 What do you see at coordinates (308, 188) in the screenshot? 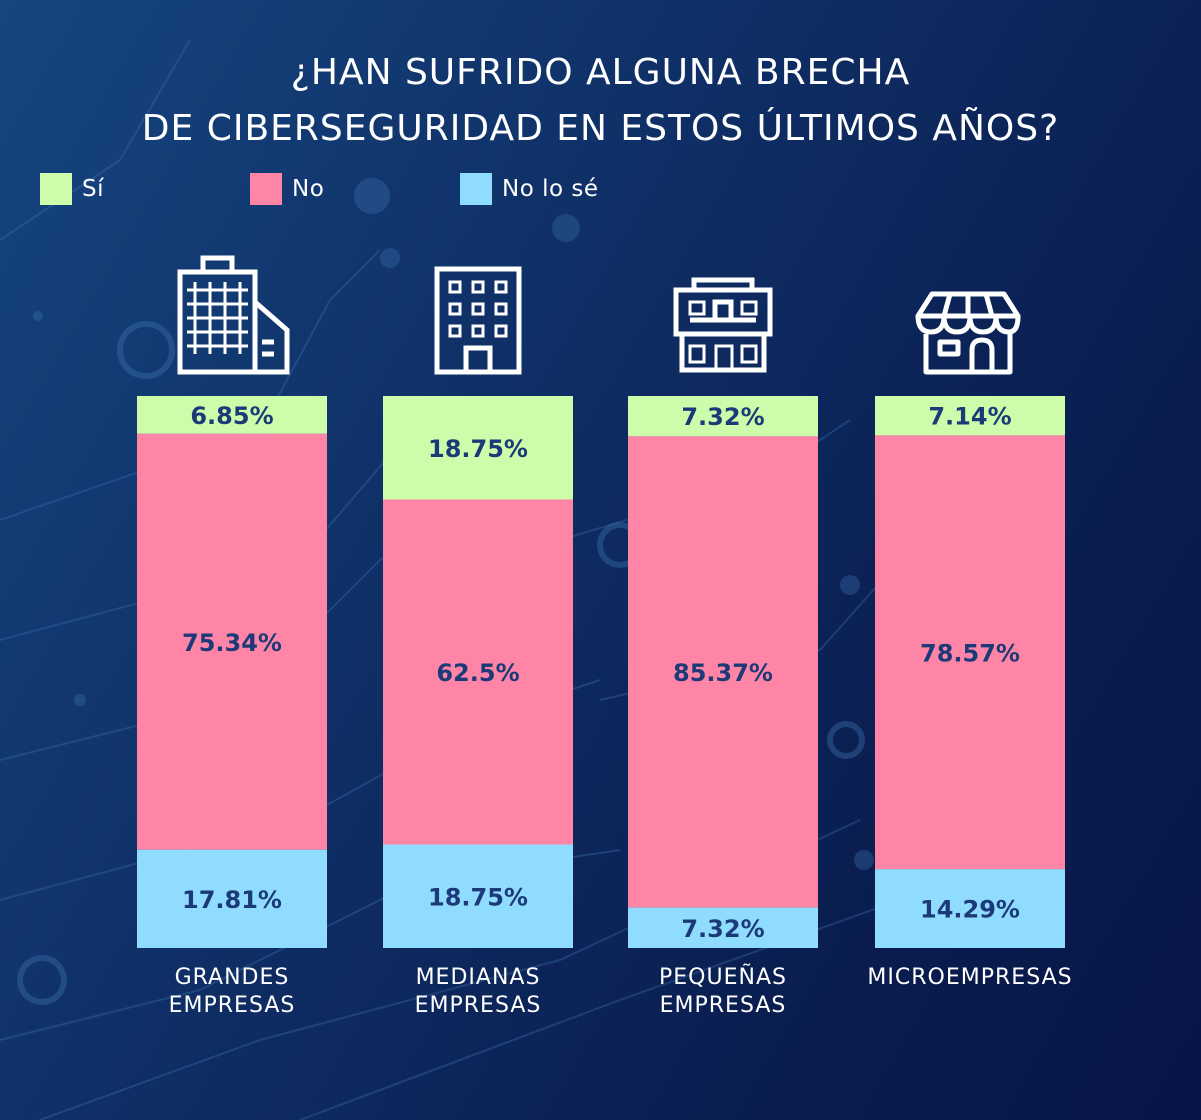
I see `legend-label-no: No` at bounding box center [308, 188].